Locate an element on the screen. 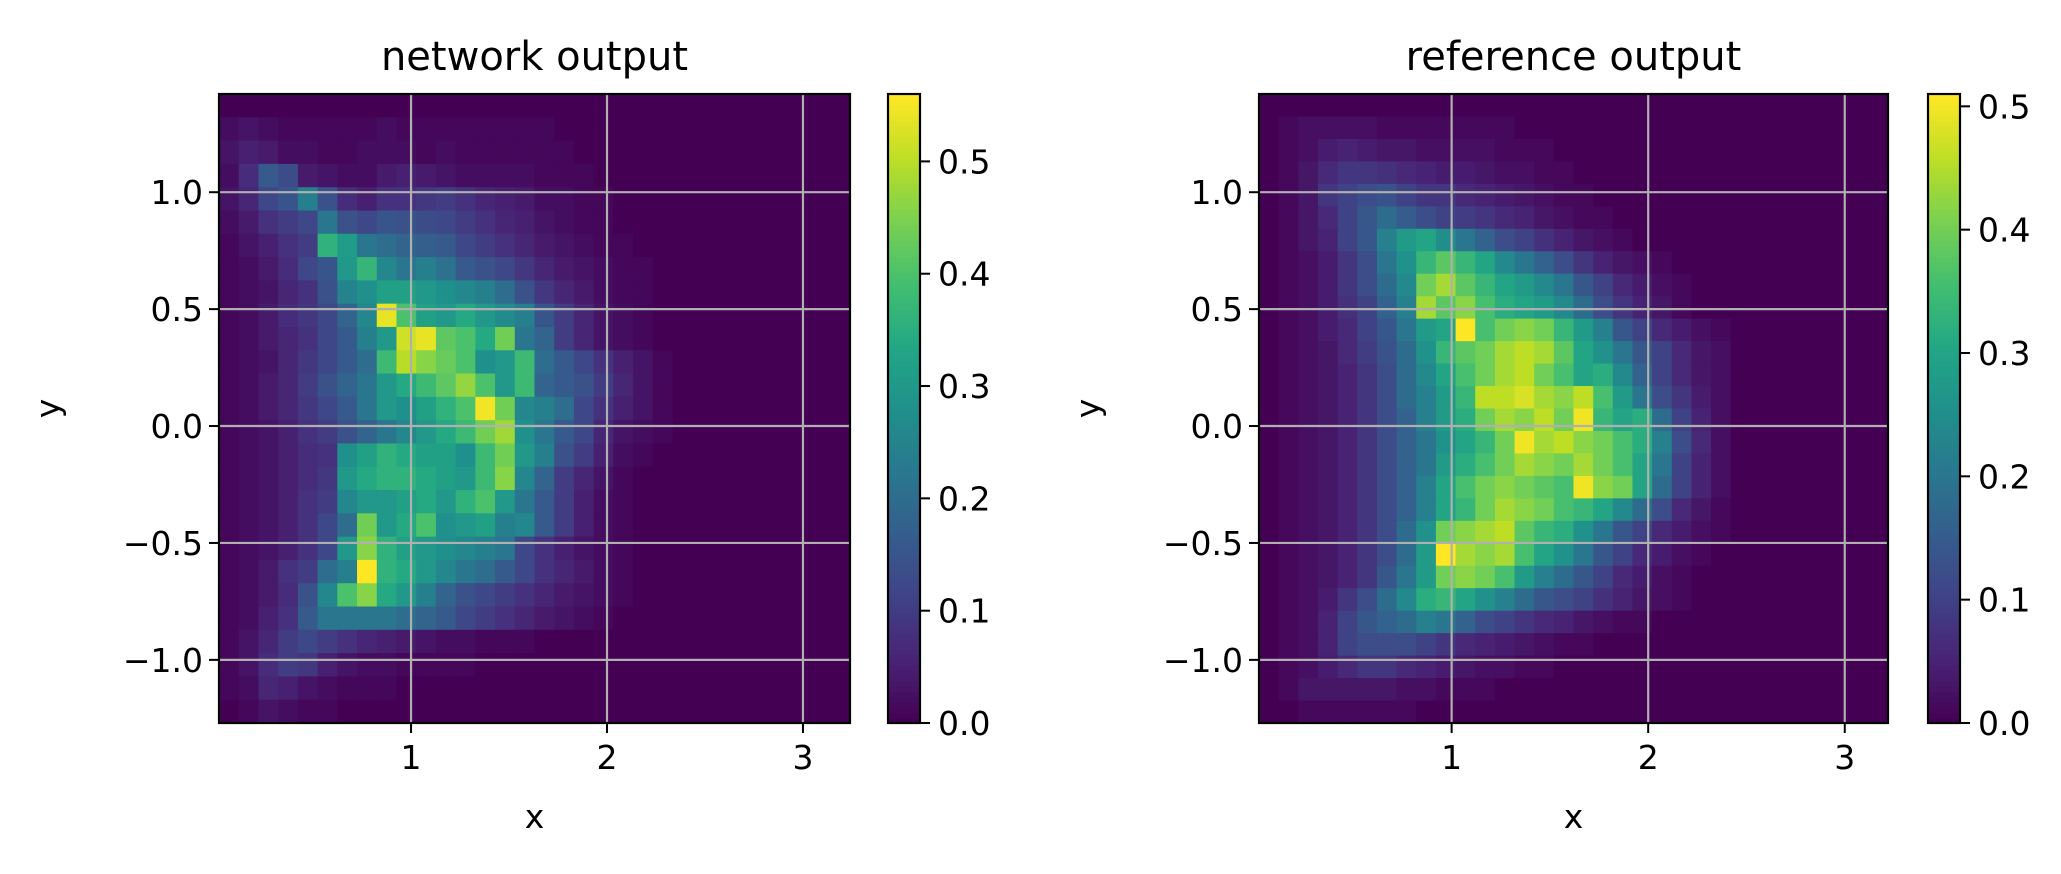 The height and width of the screenshot is (874, 2061). x-tick-label: 1 is located at coordinates (411, 757).